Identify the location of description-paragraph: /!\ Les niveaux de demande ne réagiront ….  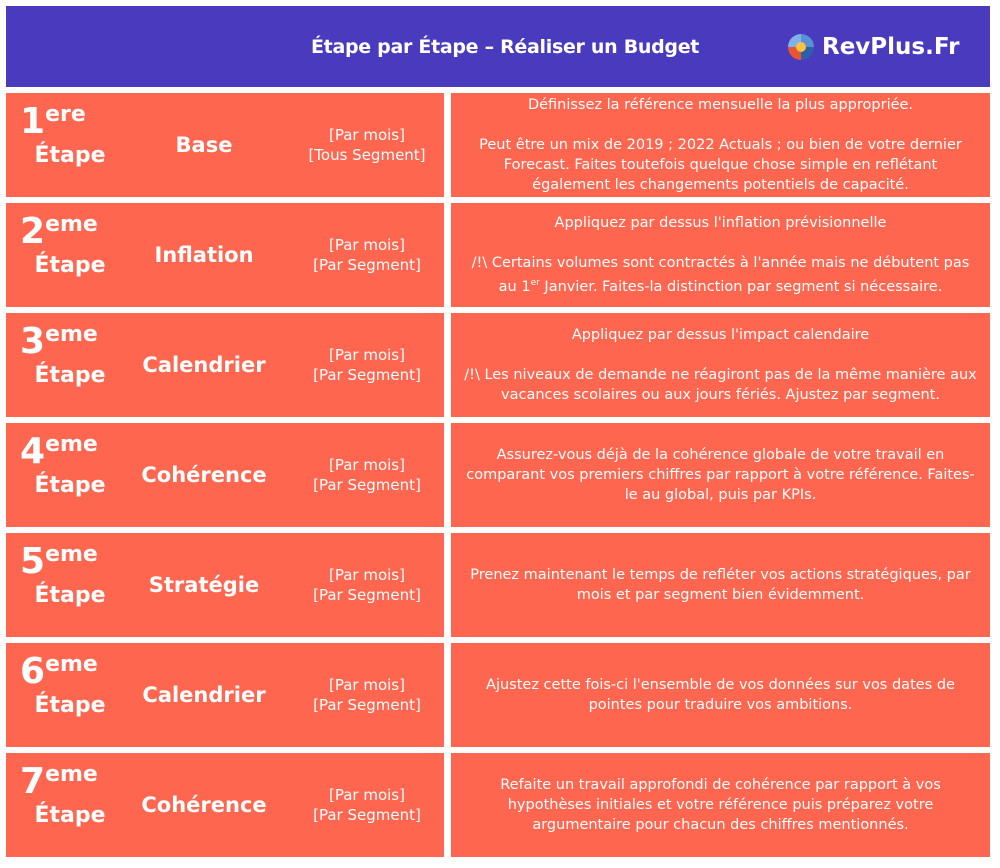
(720, 385).